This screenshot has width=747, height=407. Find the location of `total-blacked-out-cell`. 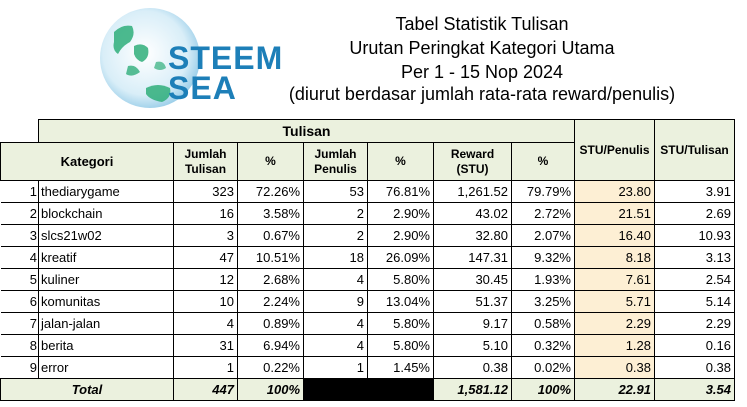

total-blacked-out-cell is located at coordinates (368, 389).